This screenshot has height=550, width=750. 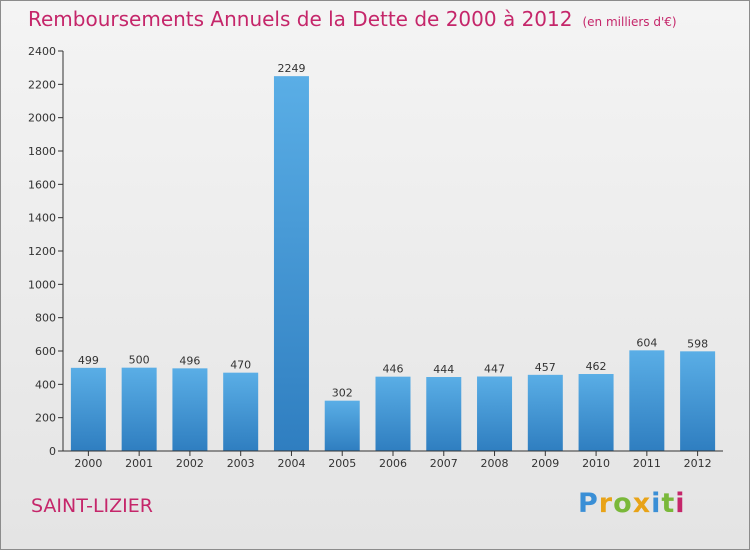 What do you see at coordinates (45, 351) in the screenshot?
I see `y-tick-label: 600` at bounding box center [45, 351].